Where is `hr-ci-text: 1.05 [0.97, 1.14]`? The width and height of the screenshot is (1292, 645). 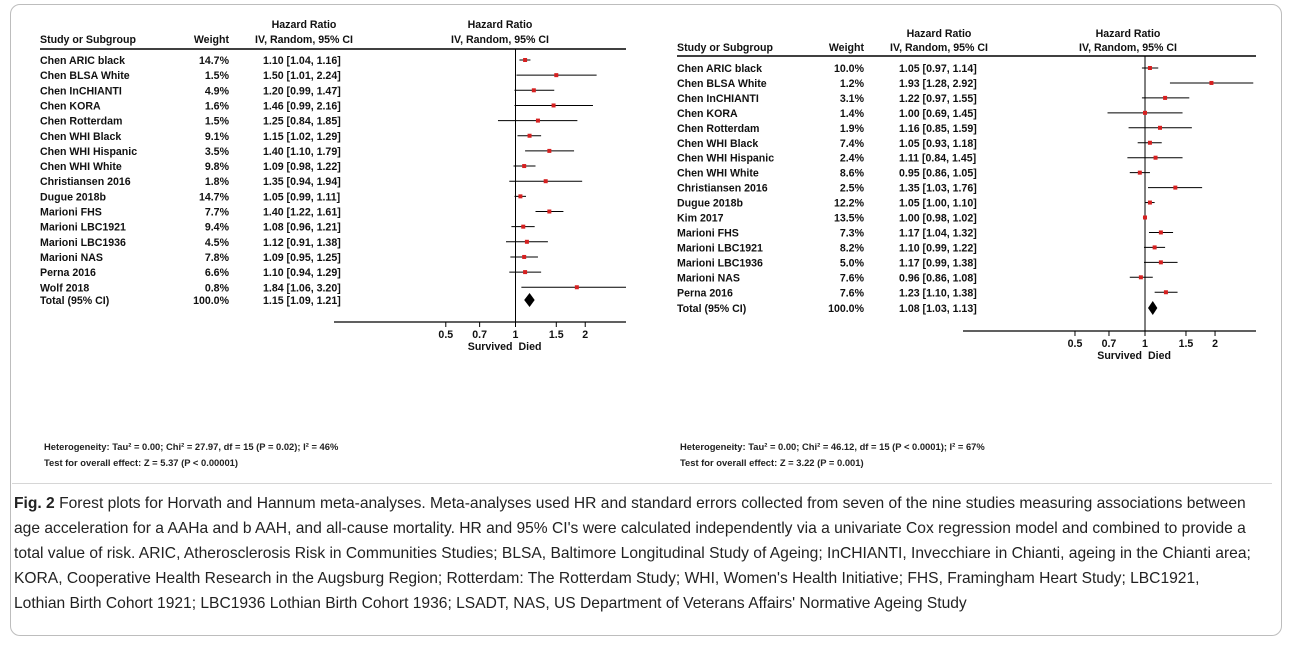
hr-ci-text: 1.05 [0.97, 1.14] is located at coordinates (938, 69).